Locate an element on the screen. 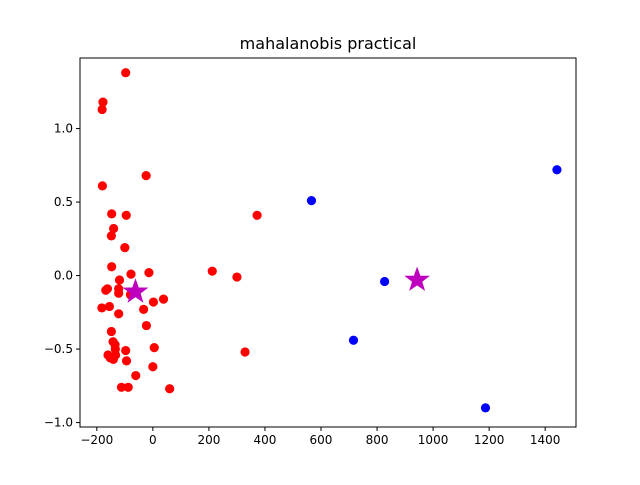  x-tick-label-8: 1400 is located at coordinates (545, 440).